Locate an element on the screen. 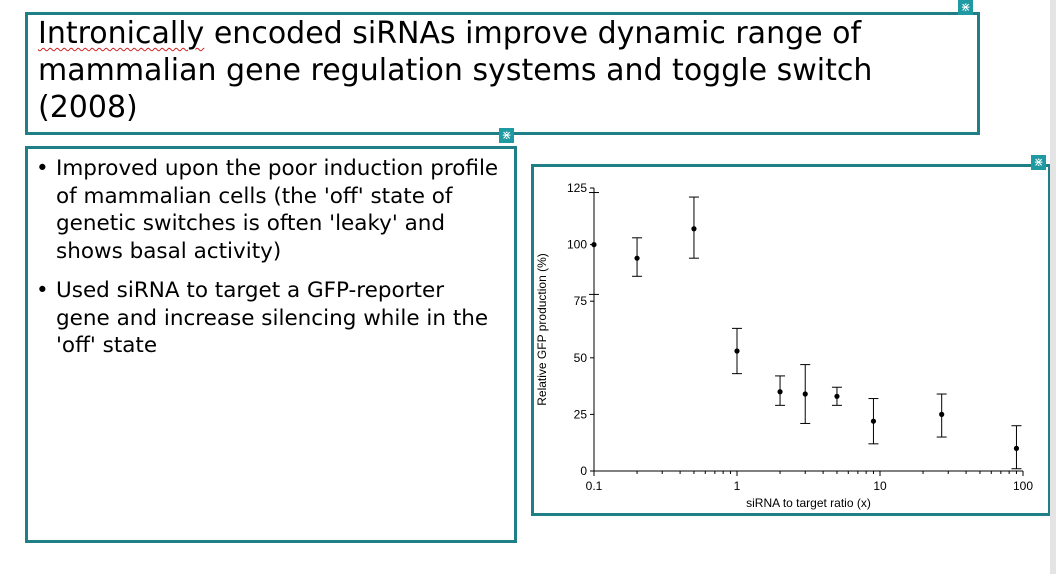 This screenshot has height=574, width=1056. chart-resize-handle-icon: ⋇ is located at coordinates (1038, 162).